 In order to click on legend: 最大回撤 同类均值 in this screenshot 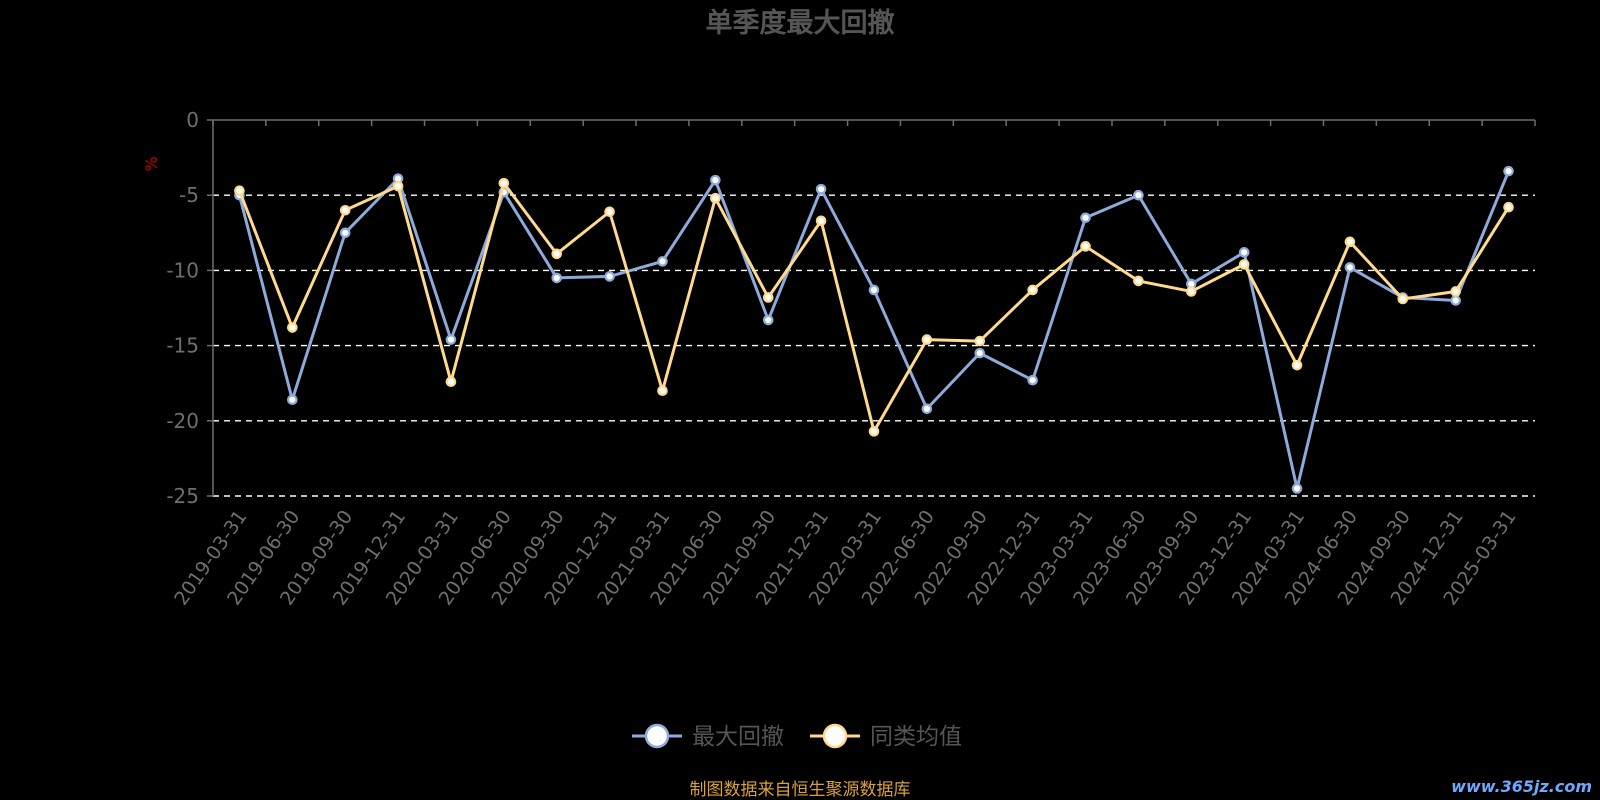, I will do `click(797, 736)`.